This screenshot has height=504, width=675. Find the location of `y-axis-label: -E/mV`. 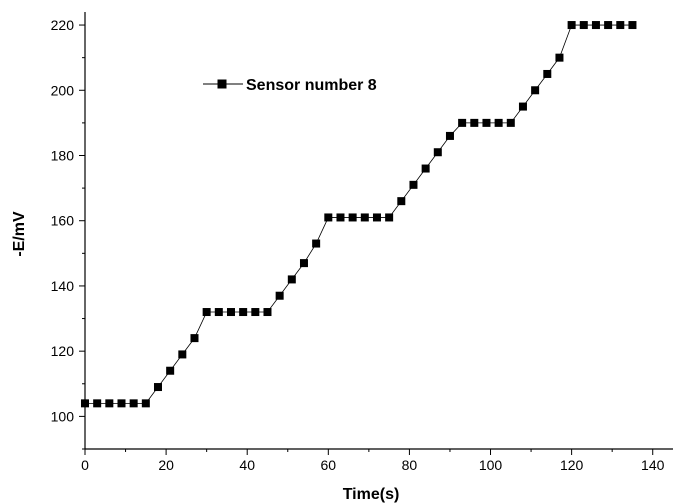

y-axis-label: -E/mV is located at coordinates (19, 234).